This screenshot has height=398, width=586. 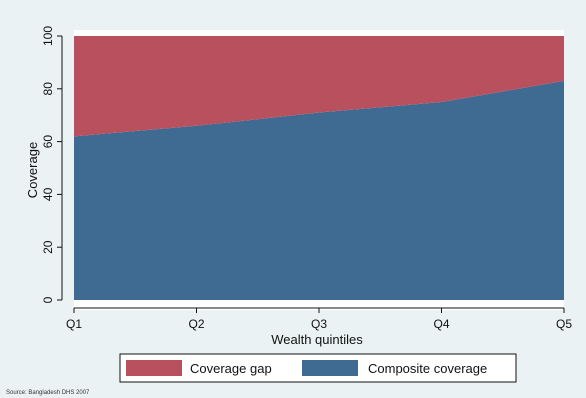 What do you see at coordinates (564, 324) in the screenshot?
I see `x-tick-label: Q5` at bounding box center [564, 324].